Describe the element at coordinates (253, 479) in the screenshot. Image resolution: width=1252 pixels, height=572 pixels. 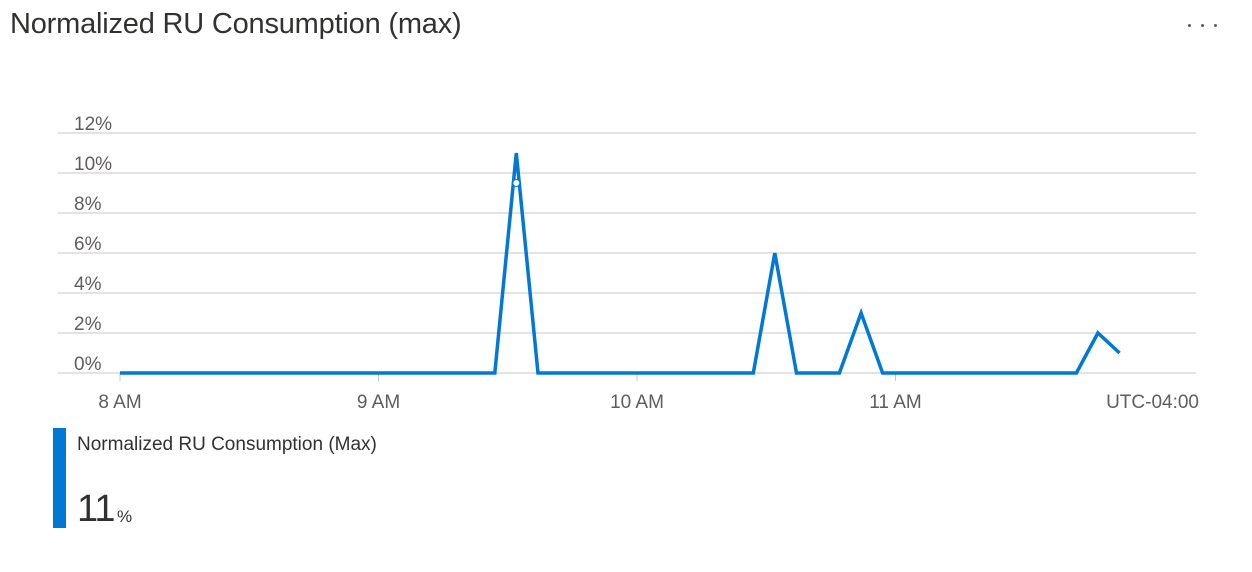
I see `legend-item: Normalized RU Consumption (Max) 11 %` at that location.